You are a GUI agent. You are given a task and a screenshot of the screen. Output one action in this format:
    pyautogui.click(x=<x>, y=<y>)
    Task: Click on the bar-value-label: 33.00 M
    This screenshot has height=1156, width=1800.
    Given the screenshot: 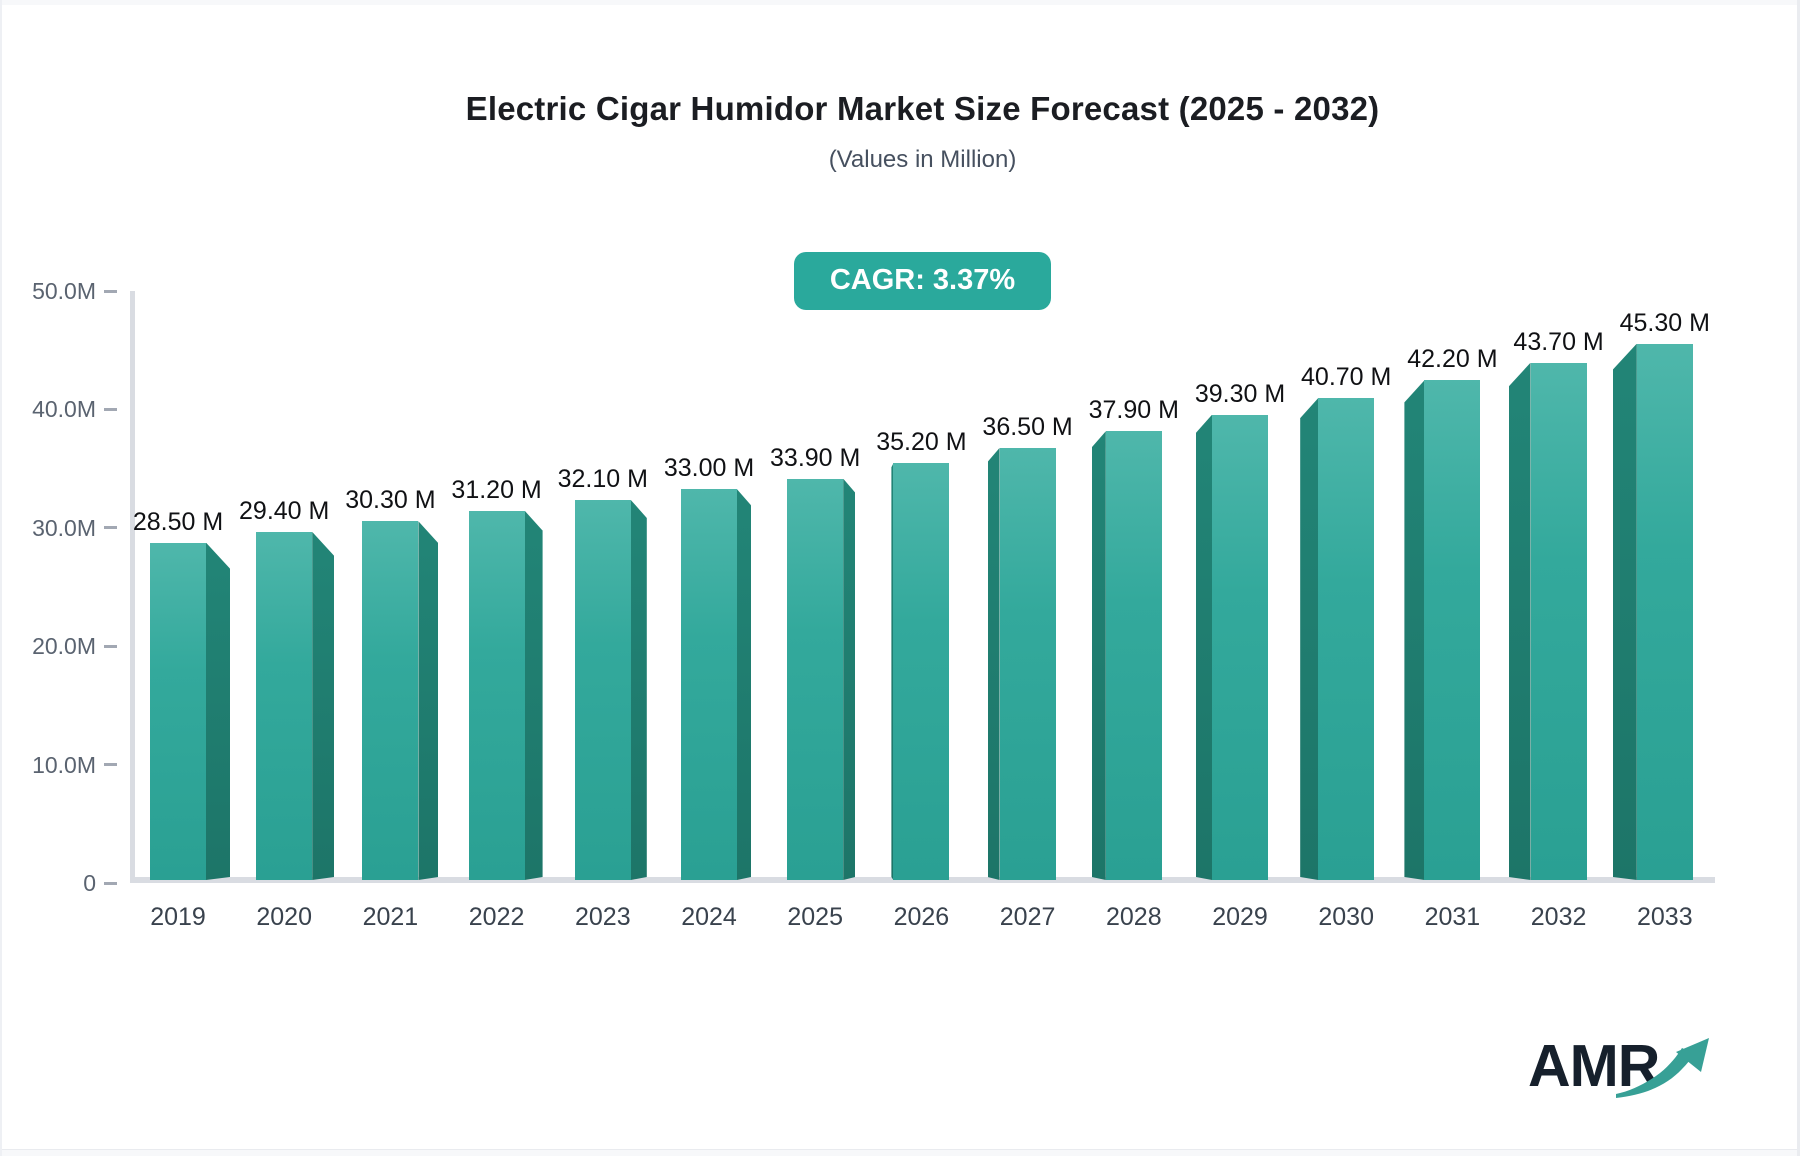 What is the action you would take?
    pyautogui.click(x=709, y=468)
    